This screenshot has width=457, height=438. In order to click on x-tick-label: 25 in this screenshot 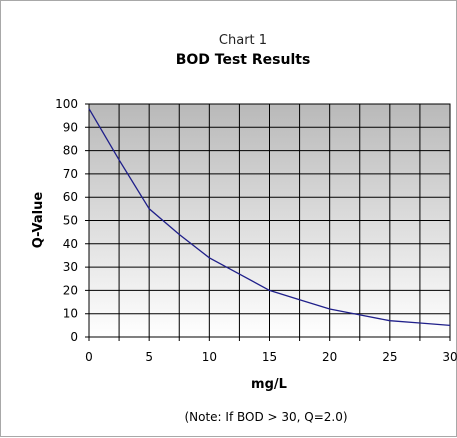, I will do `click(389, 357)`.